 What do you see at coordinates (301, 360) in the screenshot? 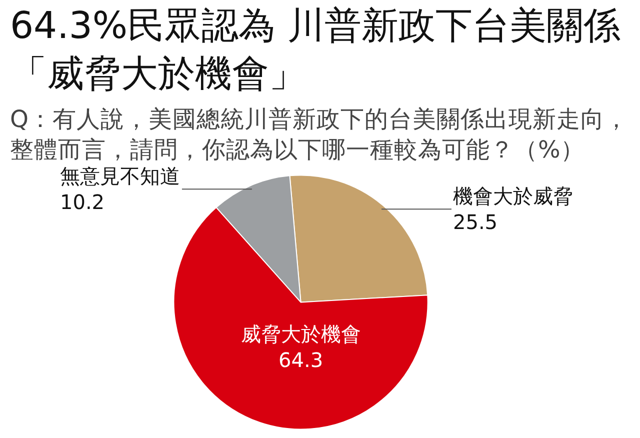
I see `data-label: 64.3` at bounding box center [301, 360].